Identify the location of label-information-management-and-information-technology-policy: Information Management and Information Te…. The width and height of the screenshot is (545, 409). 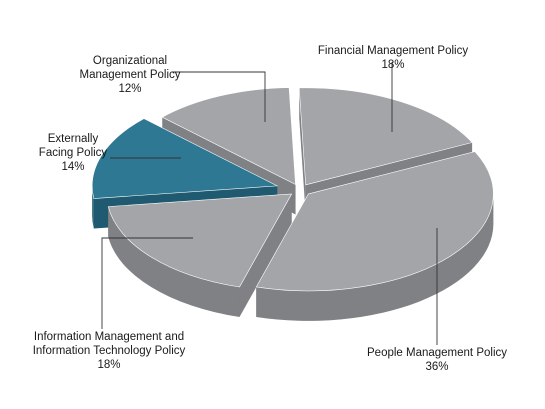
(109, 344).